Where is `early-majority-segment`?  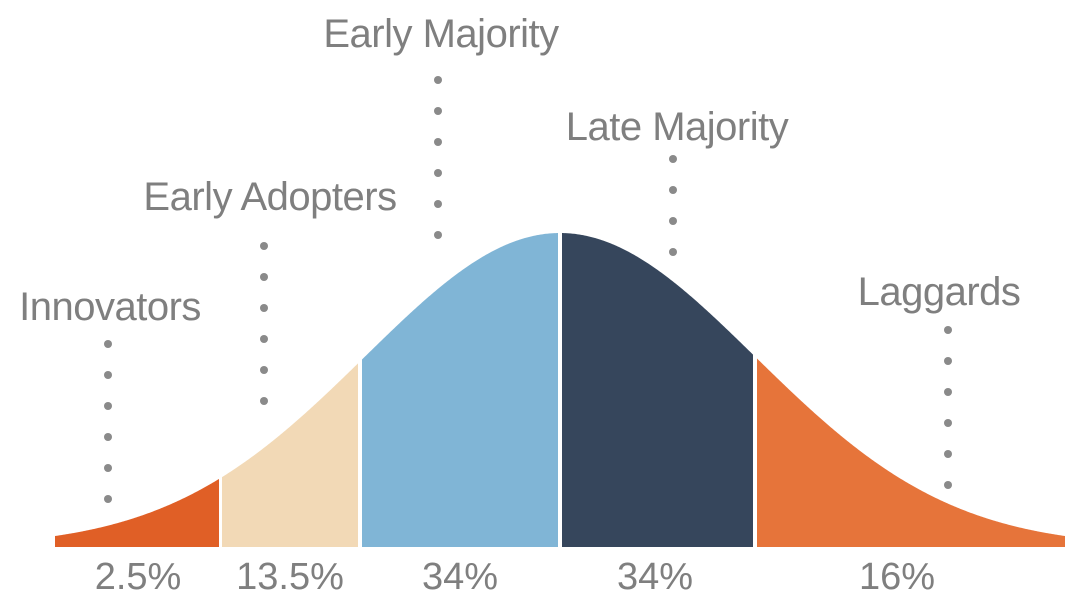 early-majority-segment is located at coordinates (460, 390).